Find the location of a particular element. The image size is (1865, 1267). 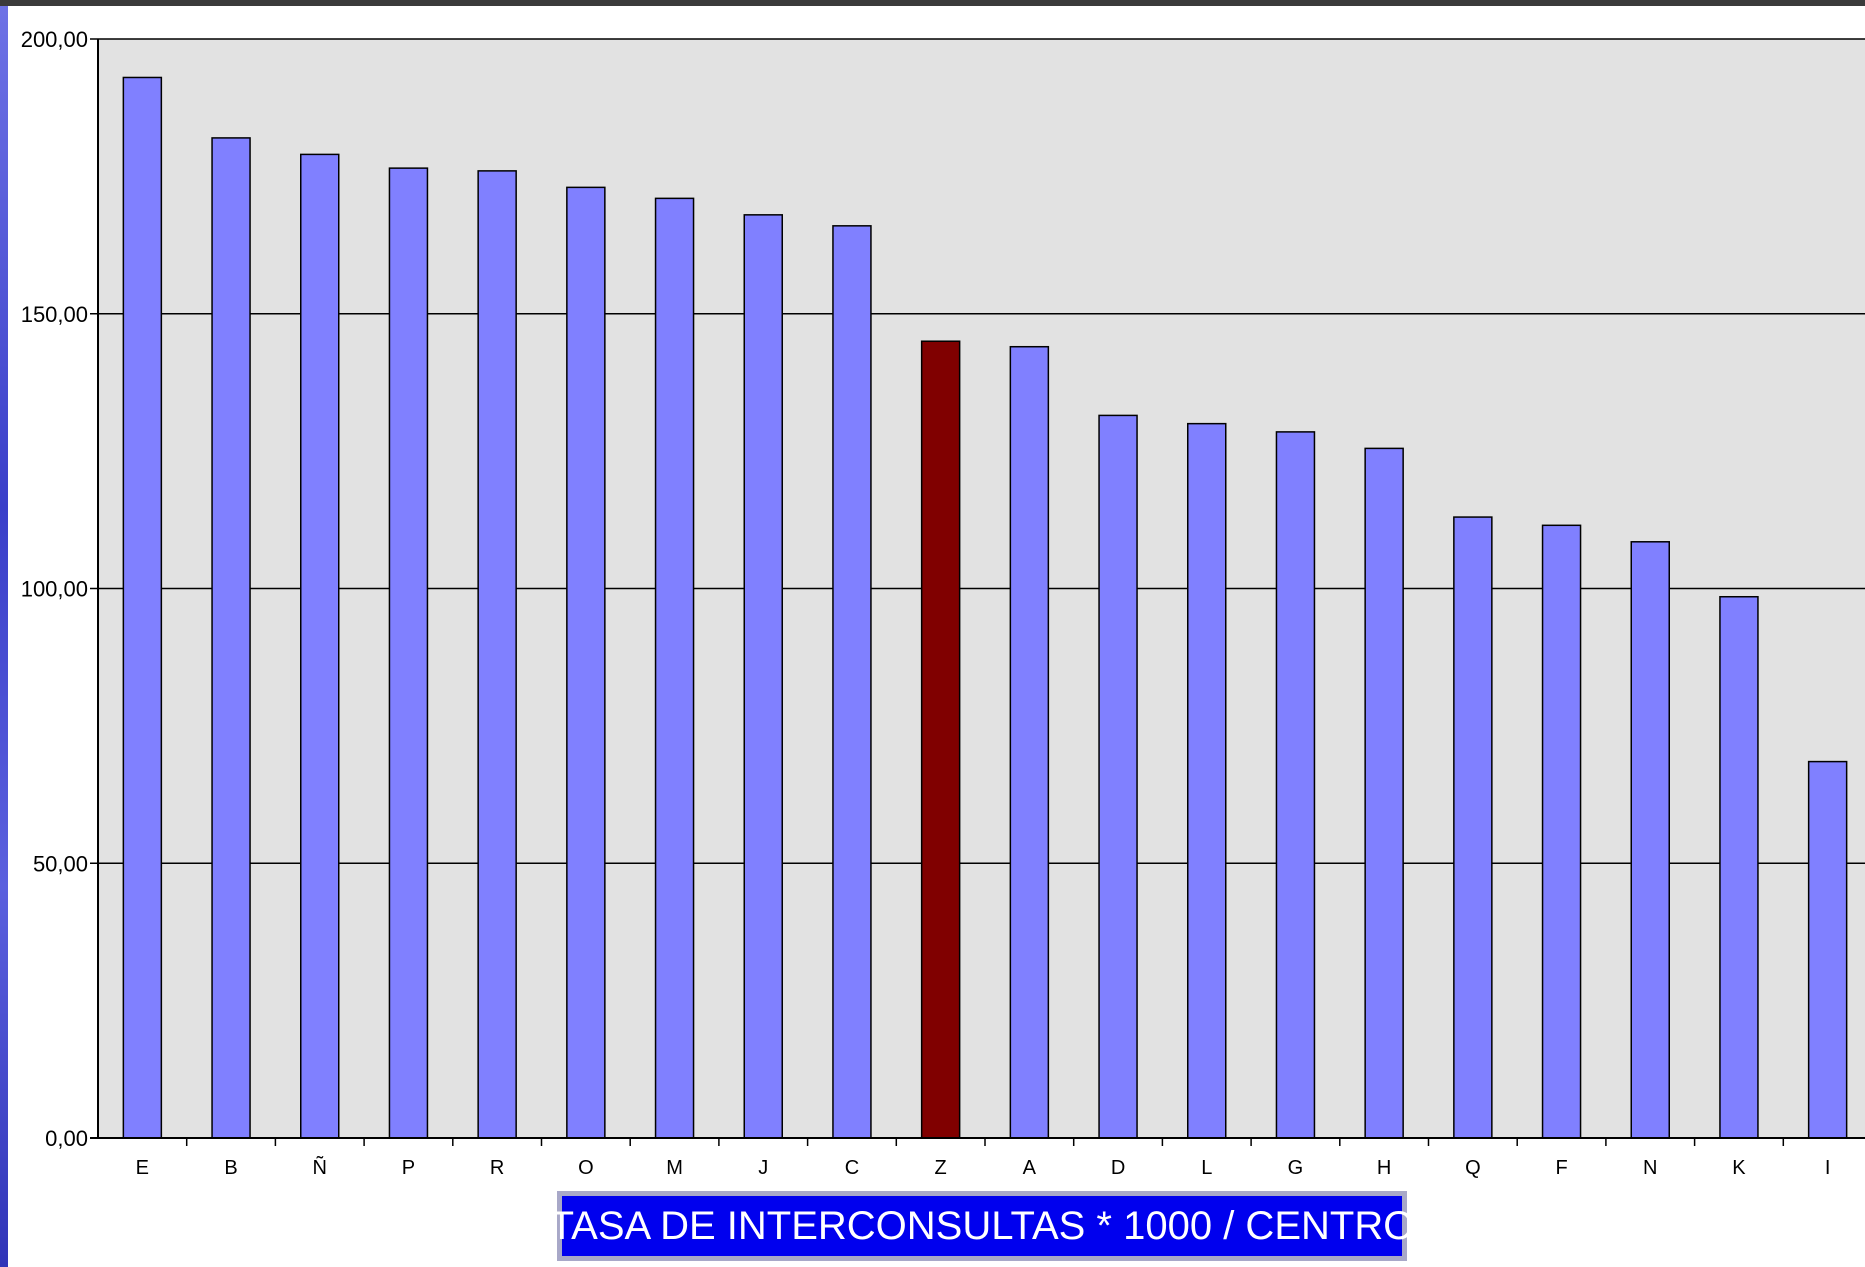

y-tick-label: 0,00 is located at coordinates (66, 1138).